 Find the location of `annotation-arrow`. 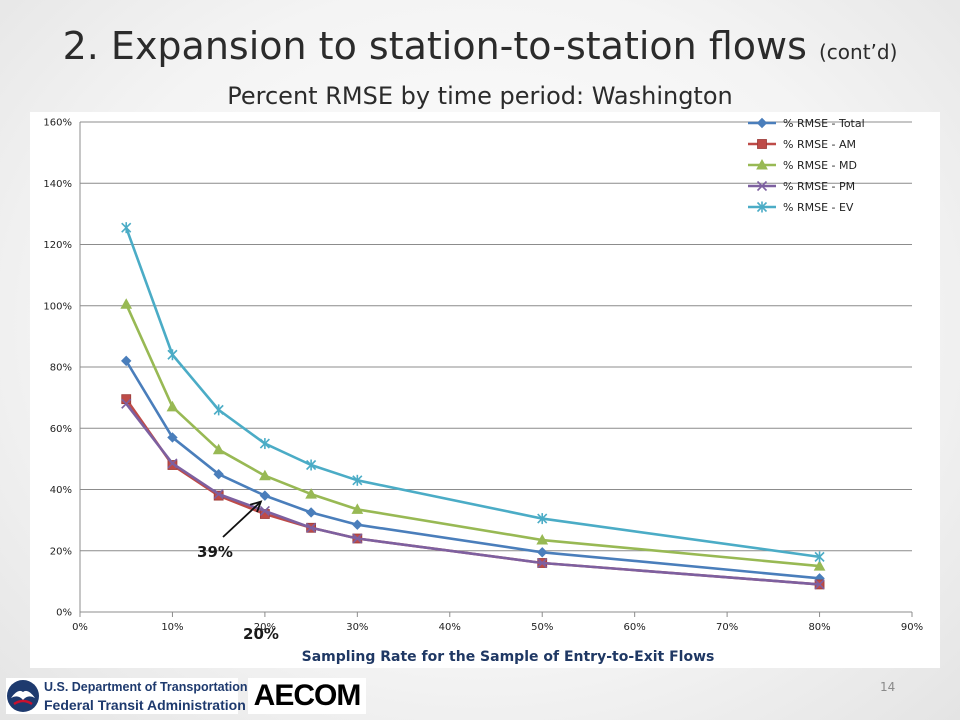

annotation-arrow is located at coordinates (242, 519).